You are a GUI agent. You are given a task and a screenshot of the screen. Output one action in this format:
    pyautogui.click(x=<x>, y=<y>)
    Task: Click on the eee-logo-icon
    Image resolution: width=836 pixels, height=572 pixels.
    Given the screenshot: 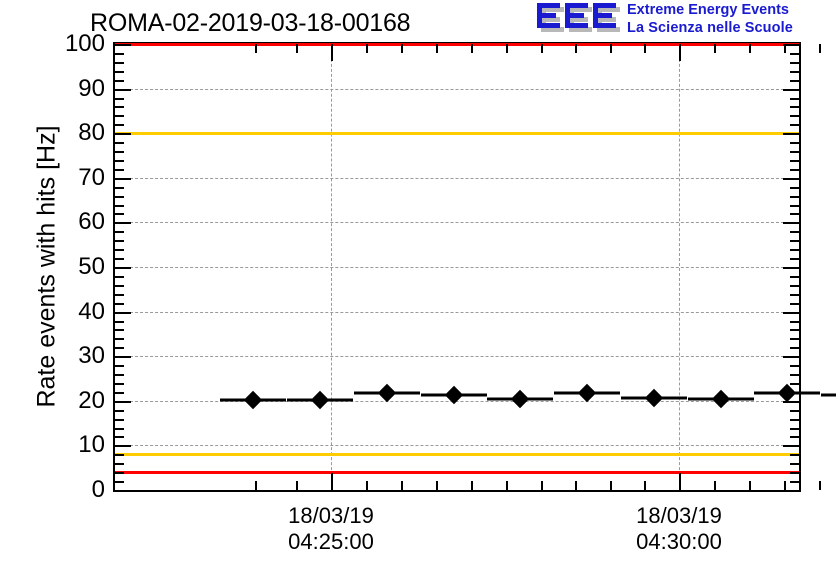 What is the action you would take?
    pyautogui.click(x=578, y=17)
    